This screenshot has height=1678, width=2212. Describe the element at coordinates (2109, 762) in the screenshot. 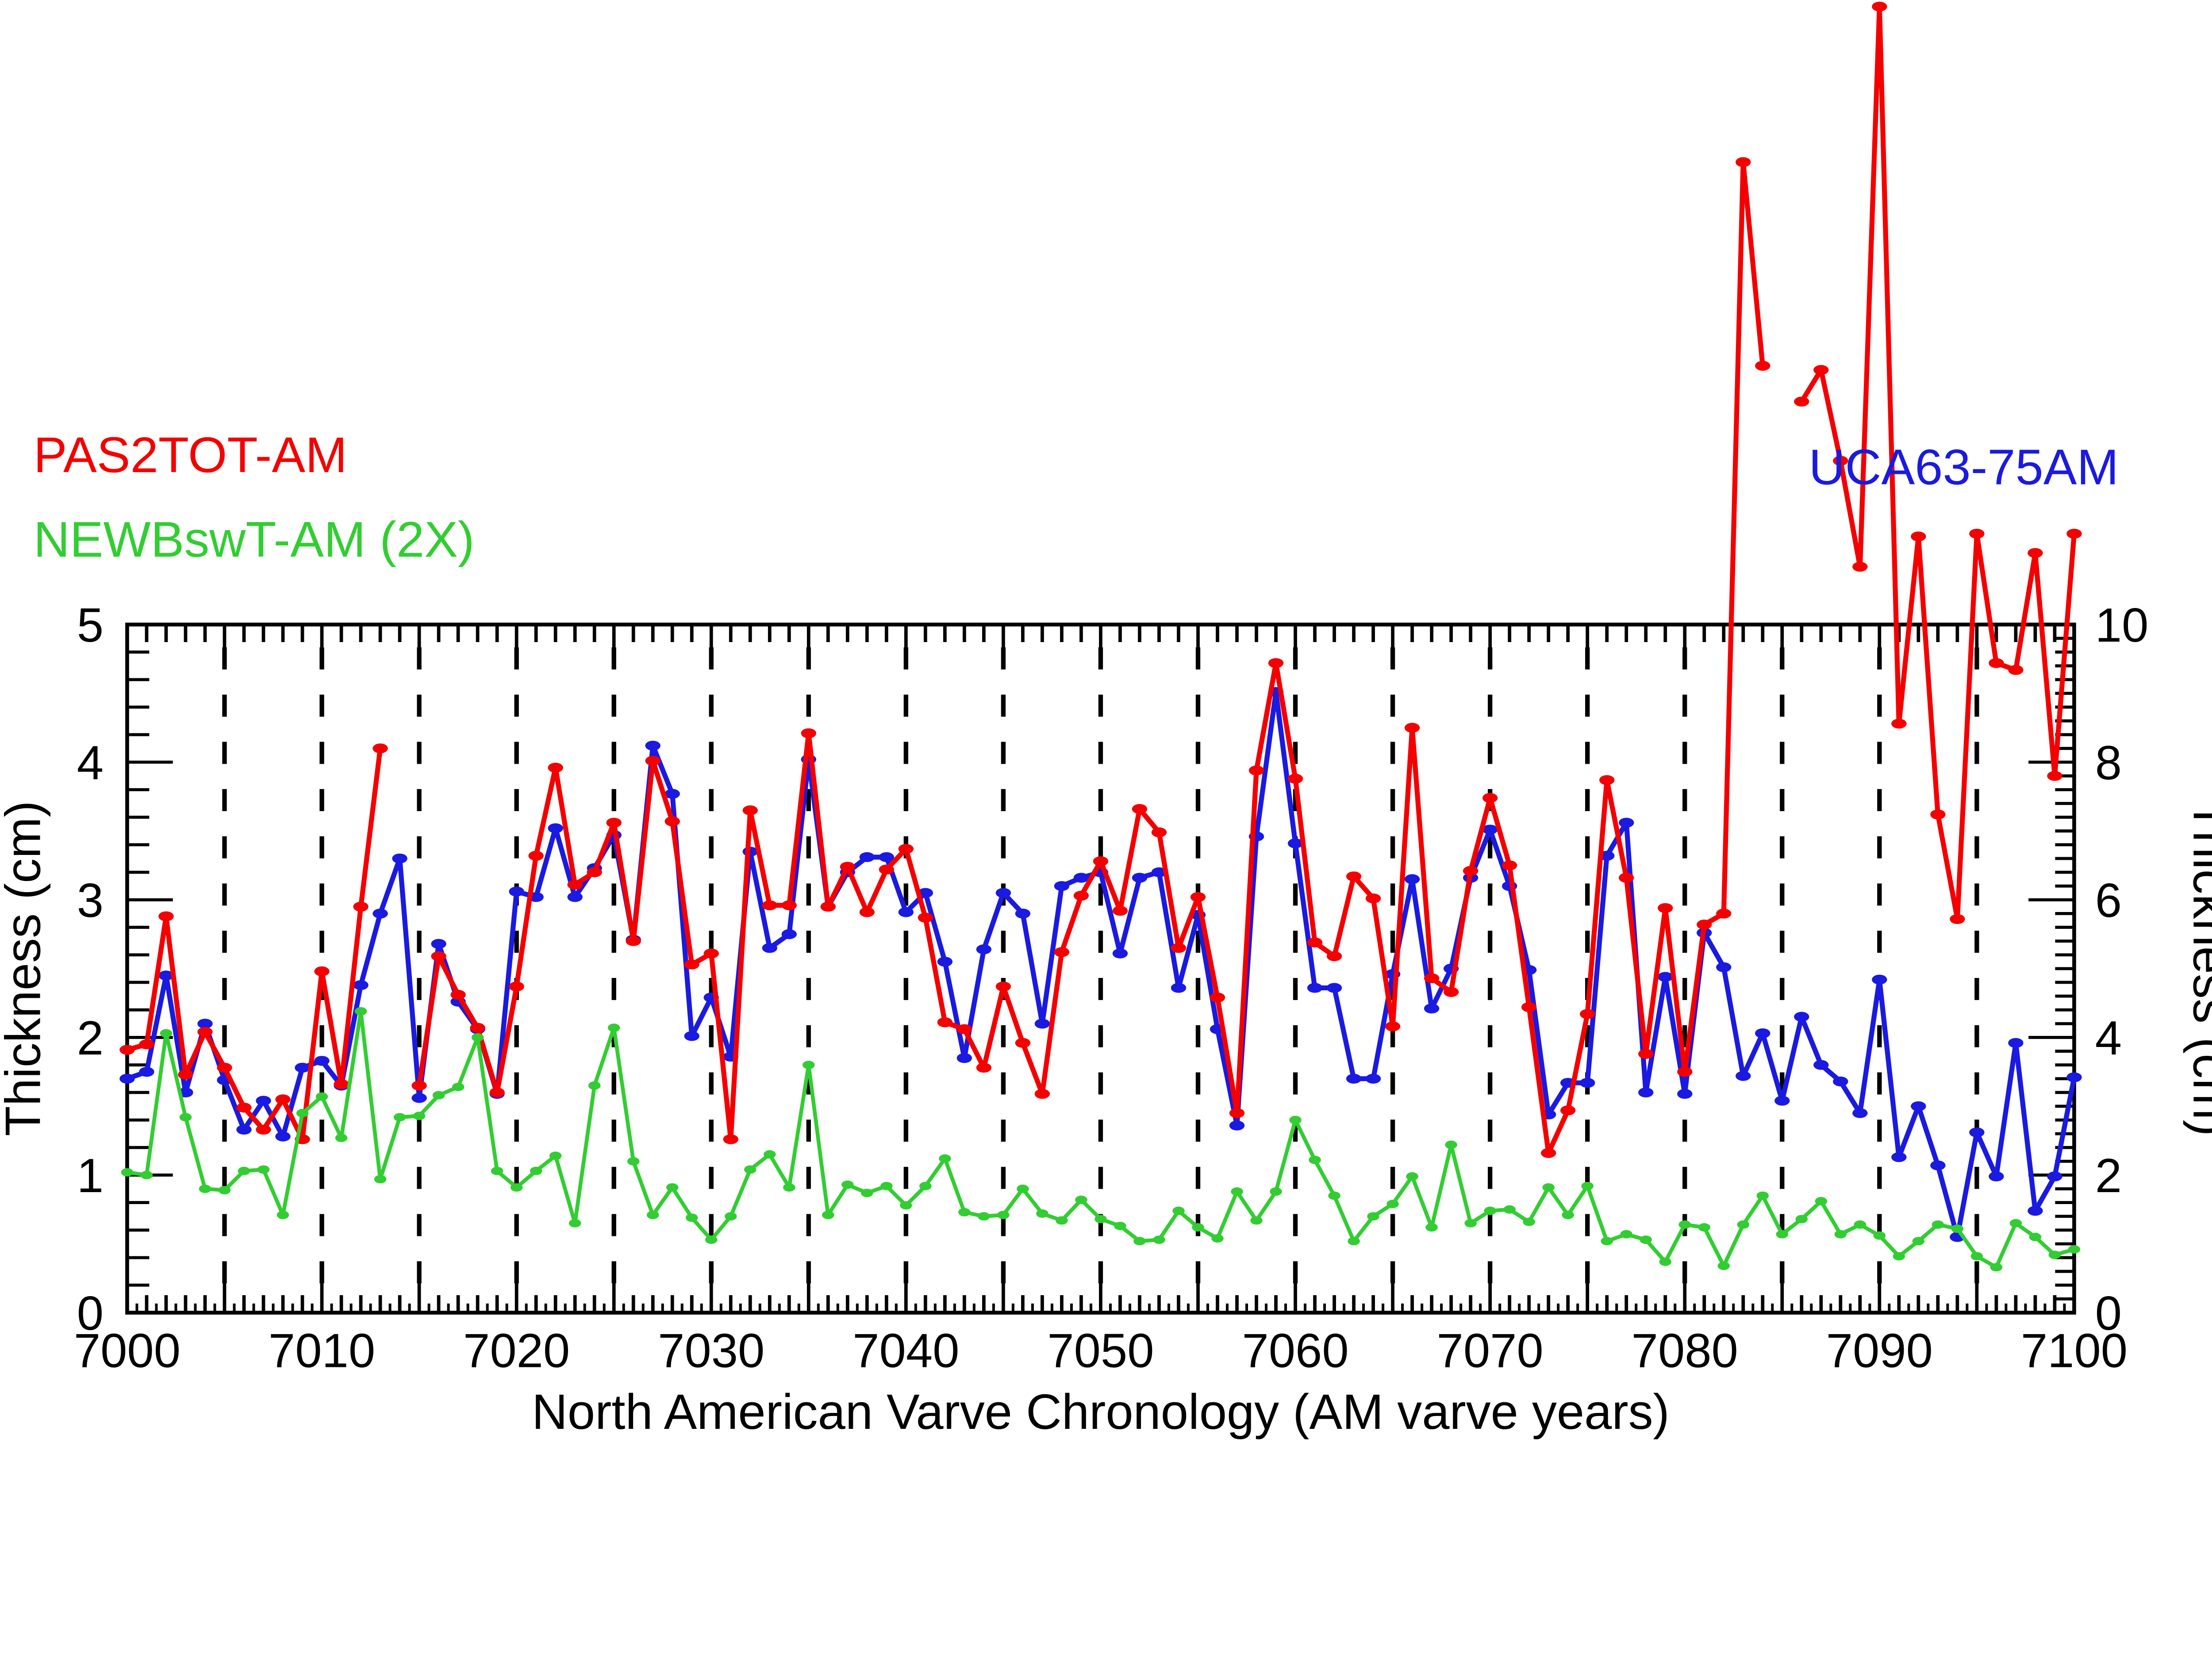

I see `right-tick-label: 8` at that location.